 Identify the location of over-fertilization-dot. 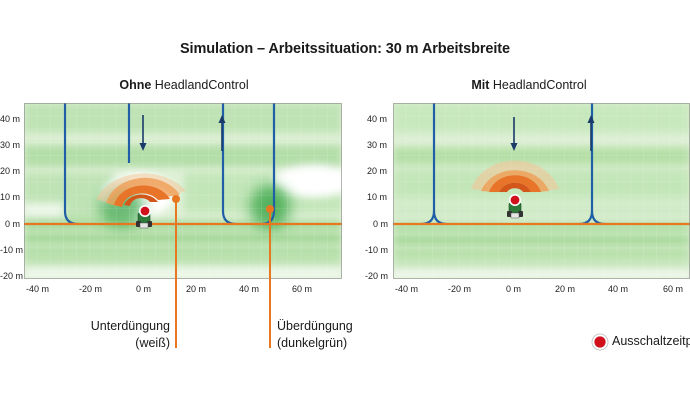
(270, 209).